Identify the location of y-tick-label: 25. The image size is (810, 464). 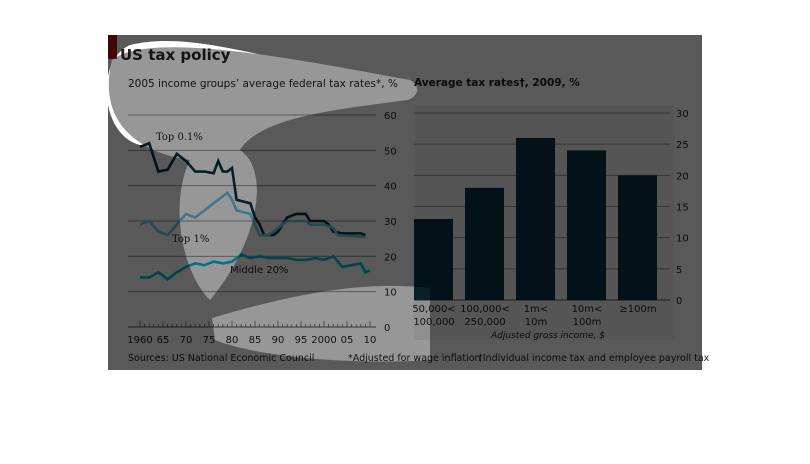
(682, 145).